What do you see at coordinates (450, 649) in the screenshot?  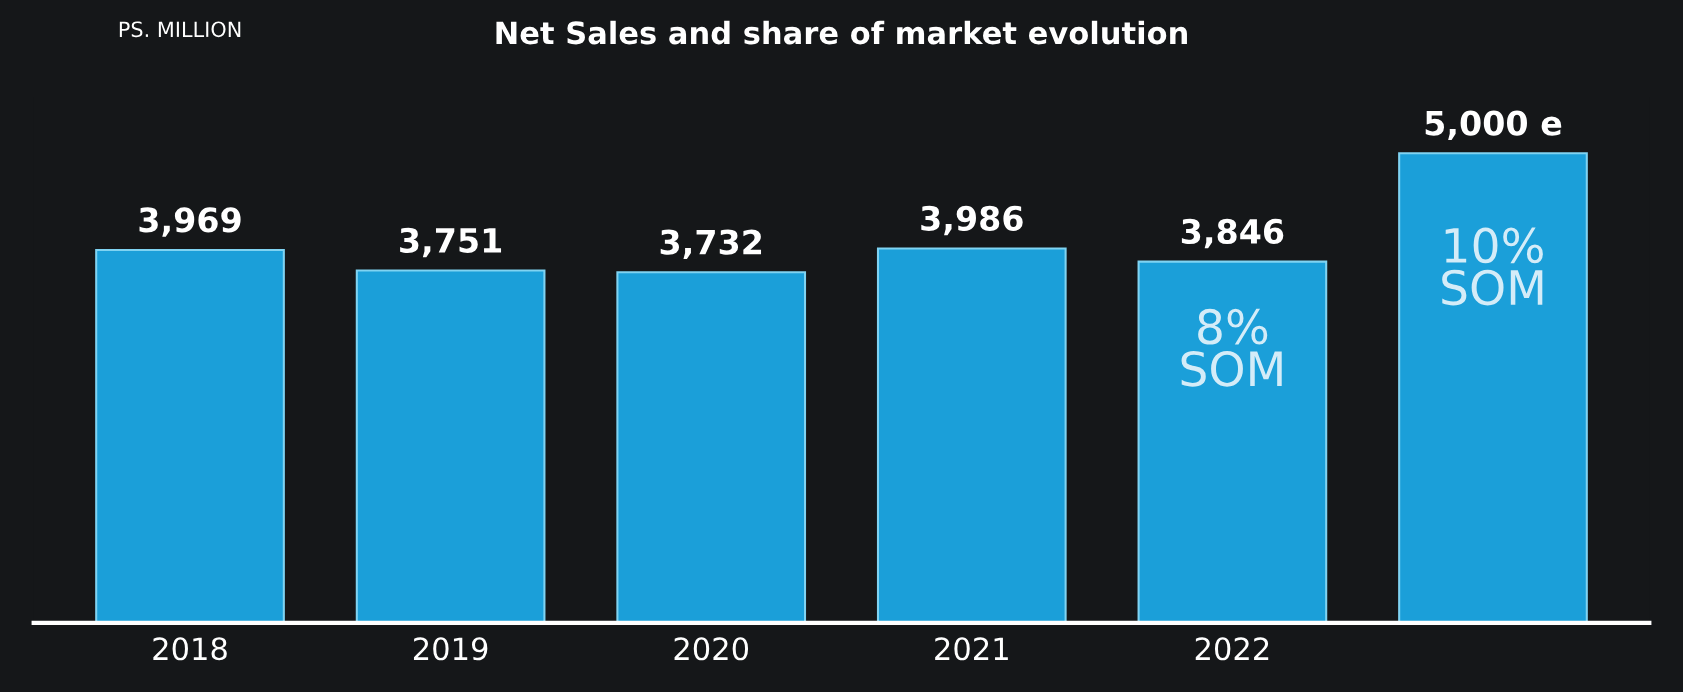 I see `x-tick-label: 2019` at bounding box center [450, 649].